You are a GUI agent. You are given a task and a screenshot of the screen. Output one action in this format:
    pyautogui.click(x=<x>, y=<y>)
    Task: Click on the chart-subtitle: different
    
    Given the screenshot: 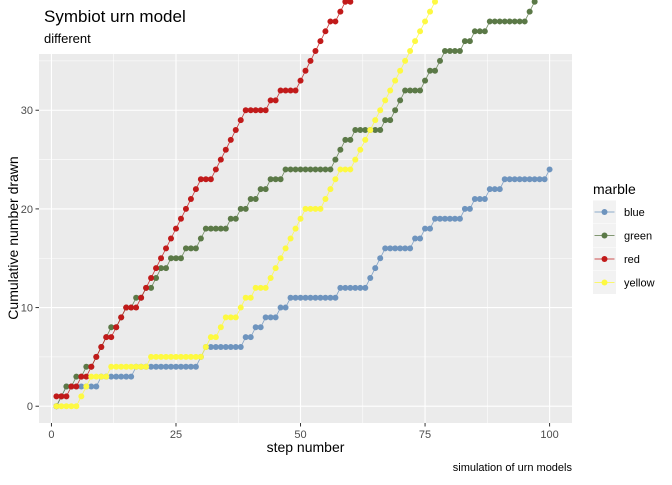 What is the action you would take?
    pyautogui.click(x=67, y=38)
    